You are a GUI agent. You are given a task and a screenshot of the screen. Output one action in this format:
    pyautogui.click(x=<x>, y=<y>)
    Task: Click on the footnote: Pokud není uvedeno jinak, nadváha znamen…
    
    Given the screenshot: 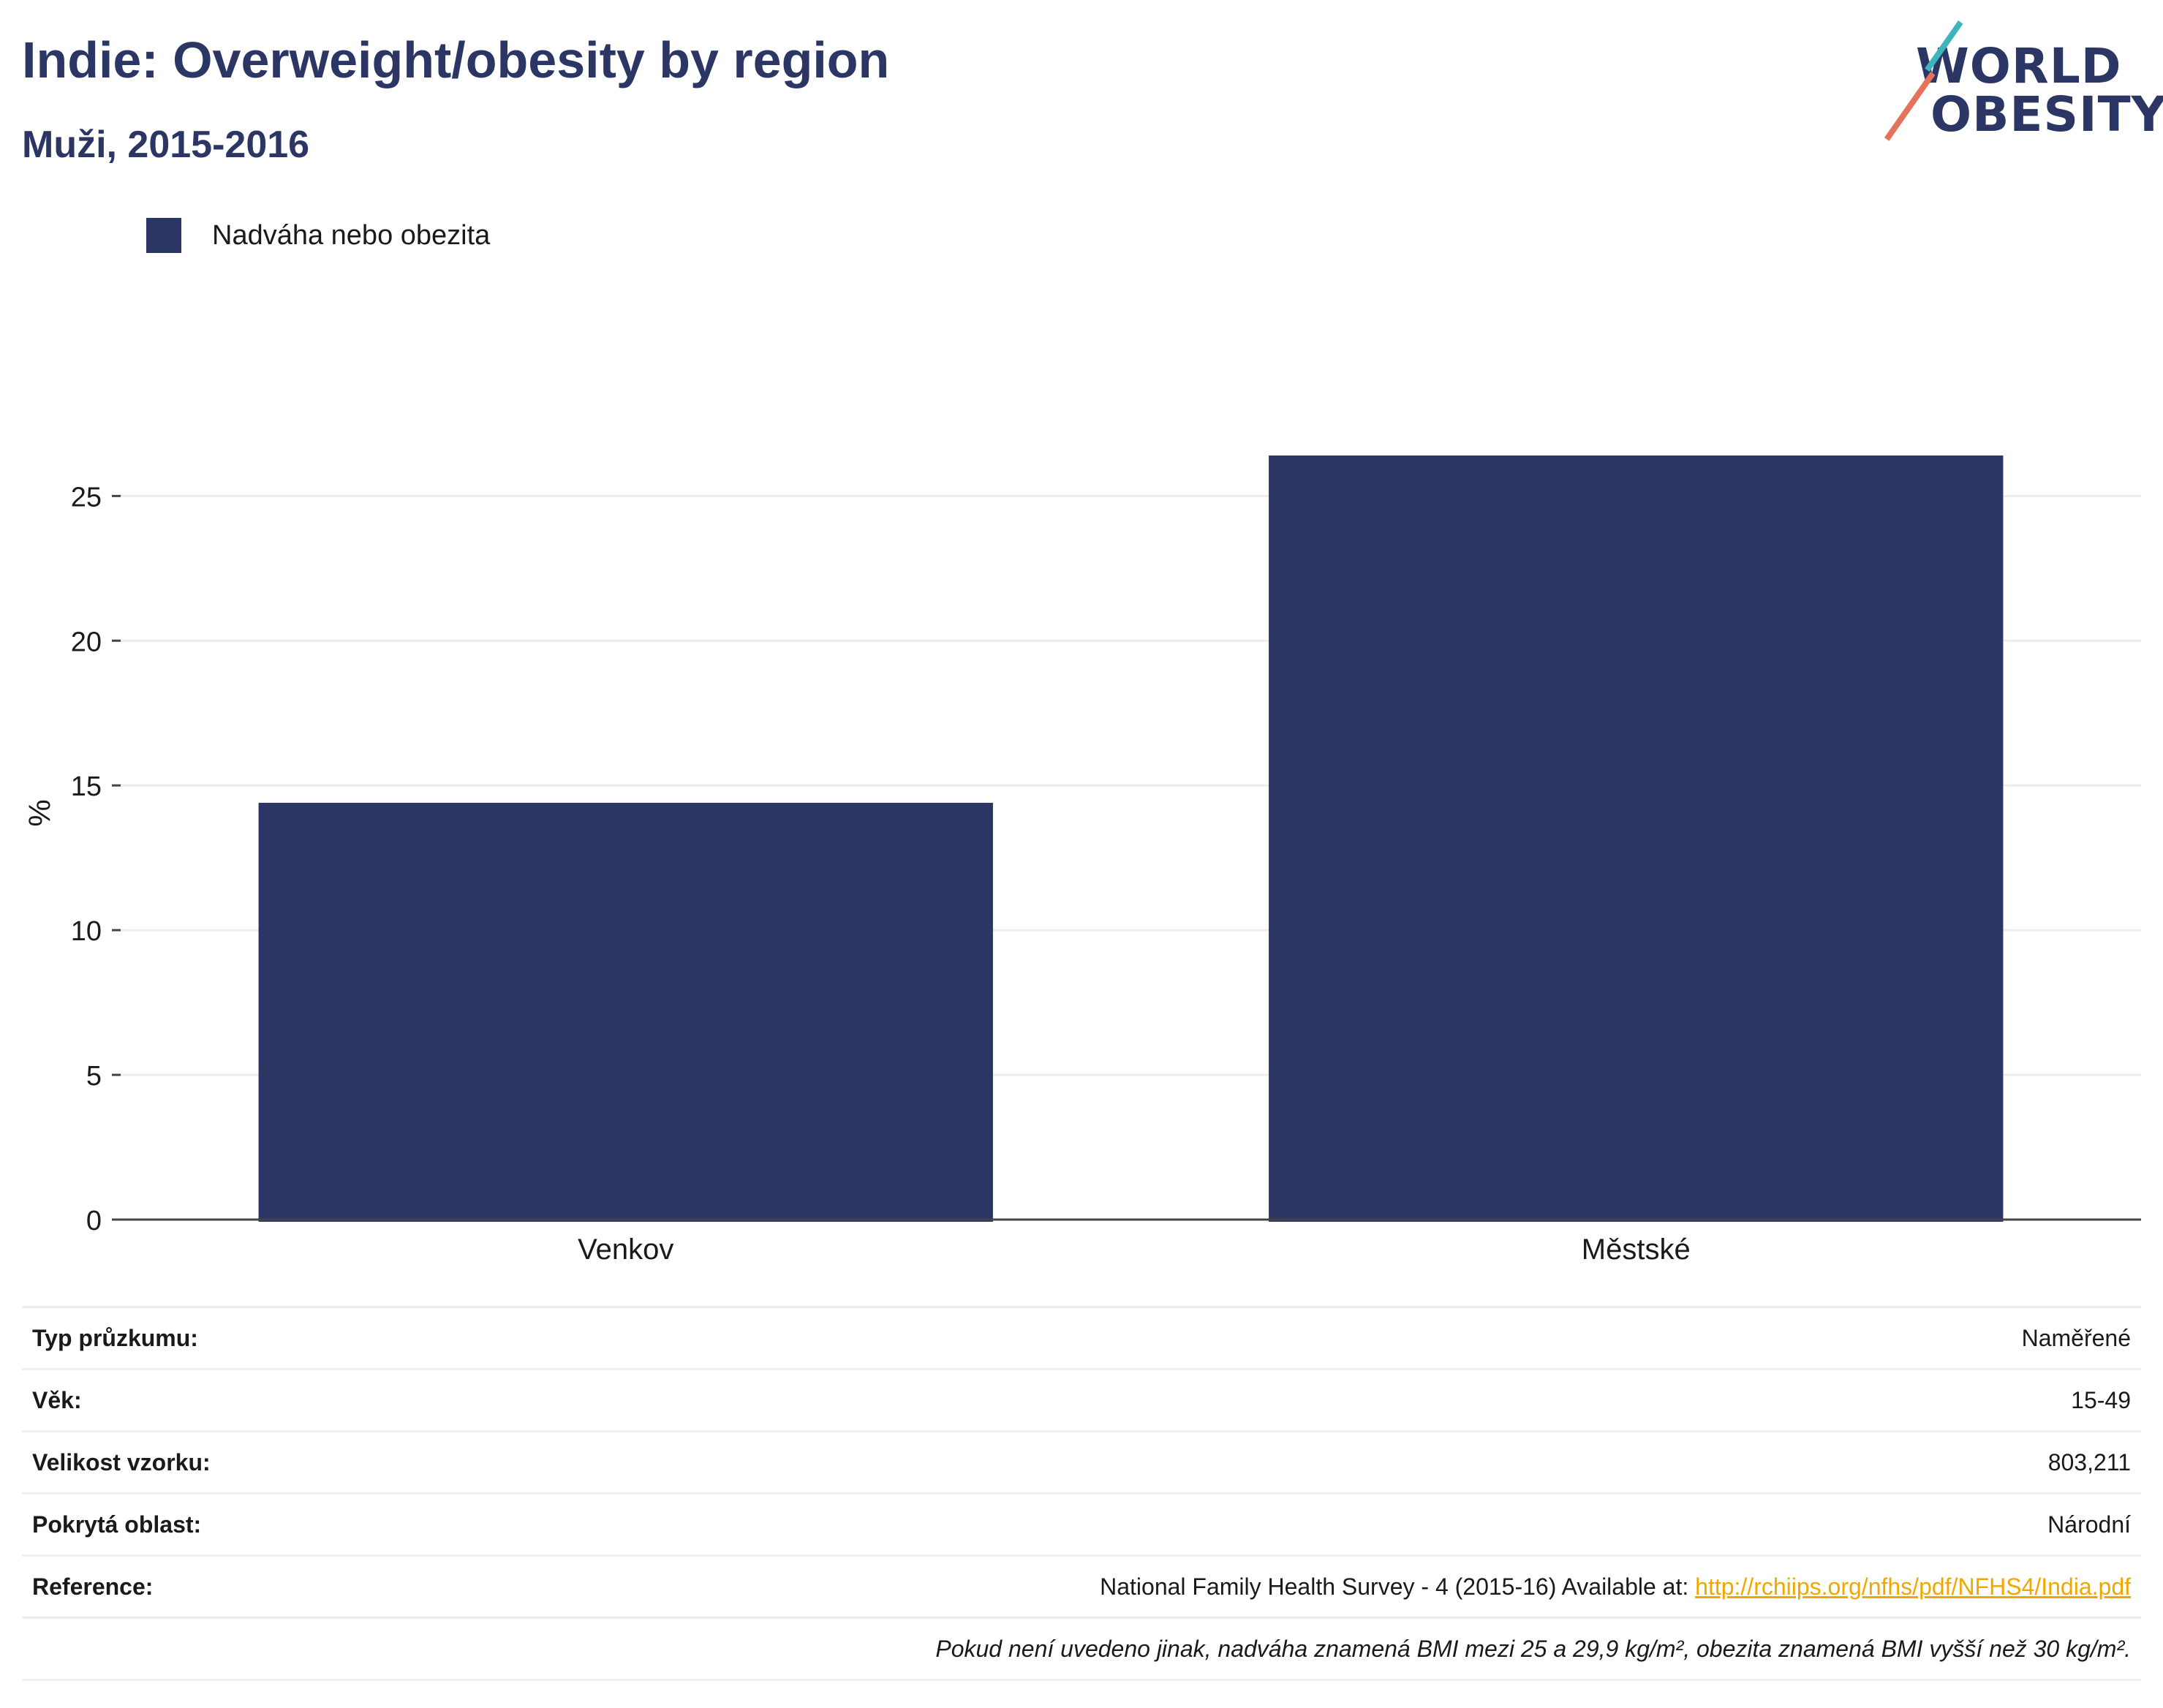 What is the action you would take?
    pyautogui.click(x=1081, y=1649)
    